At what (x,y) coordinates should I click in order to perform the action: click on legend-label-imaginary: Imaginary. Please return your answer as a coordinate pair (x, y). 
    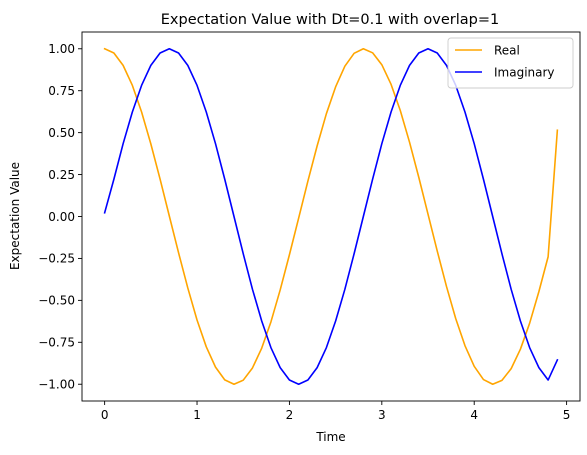
    Looking at the image, I should click on (524, 72).